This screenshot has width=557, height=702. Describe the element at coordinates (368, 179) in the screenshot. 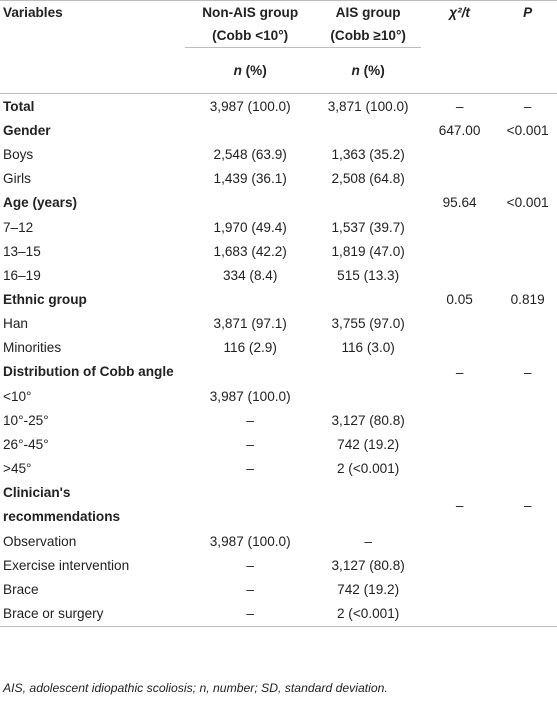

I see `ais-value: 2,508 (64.8)` at that location.